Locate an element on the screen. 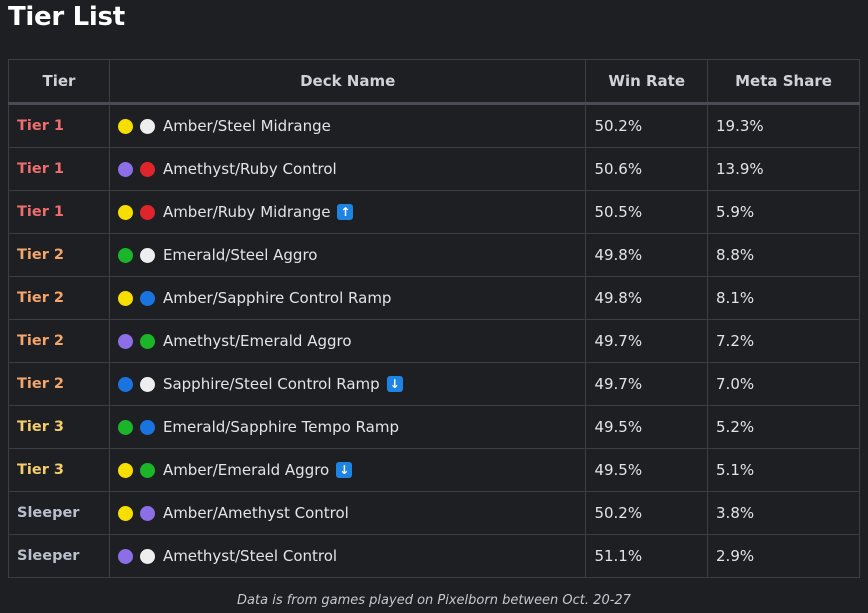  deck-cell: Emerald/Sapphire Tempo Ramp is located at coordinates (347, 427).